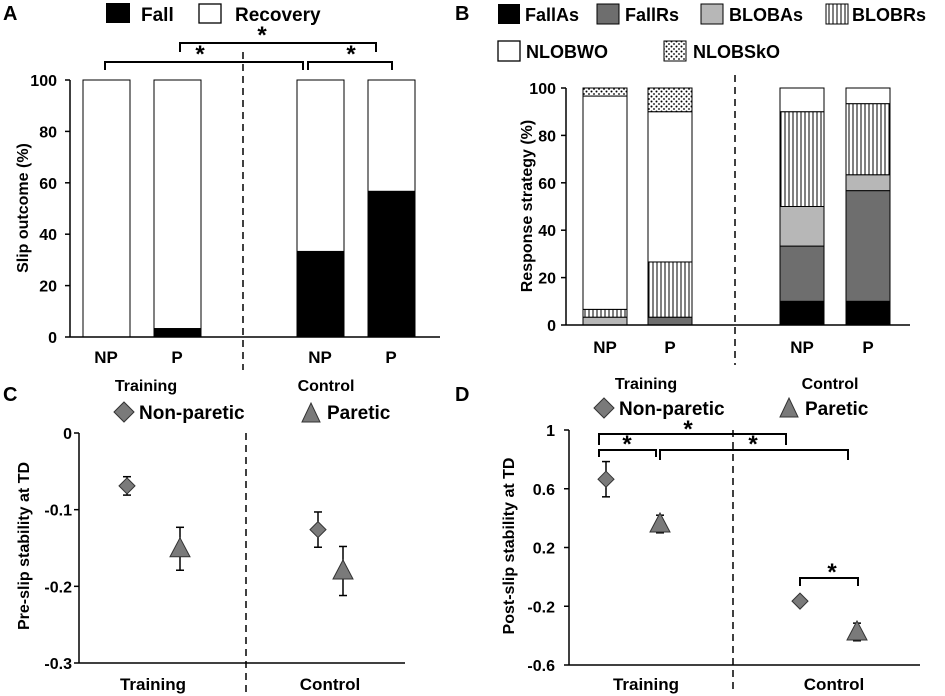 This screenshot has width=945, height=696. I want to click on legend-paretic-label: Paretic, so click(837, 409).